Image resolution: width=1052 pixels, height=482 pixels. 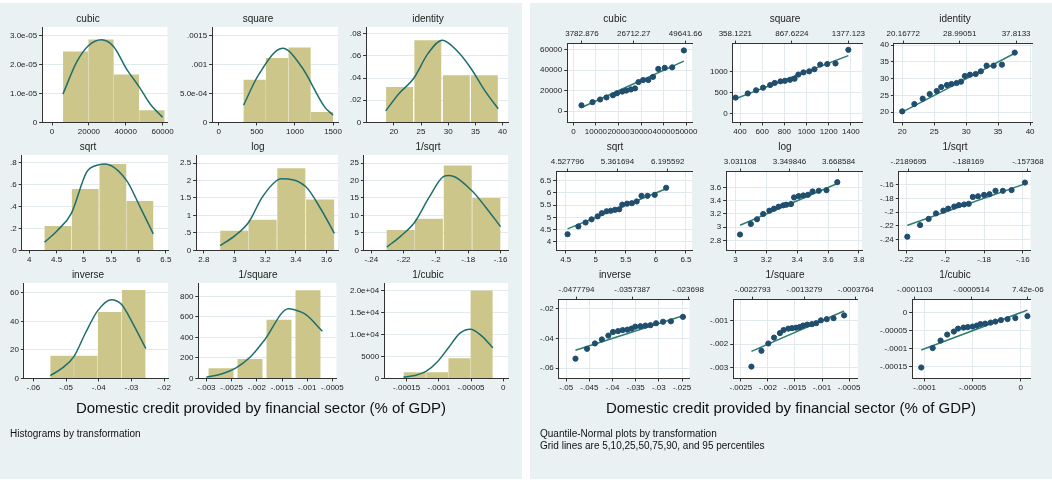 I want to click on x-tick-label: -.035, so click(x=636, y=388).